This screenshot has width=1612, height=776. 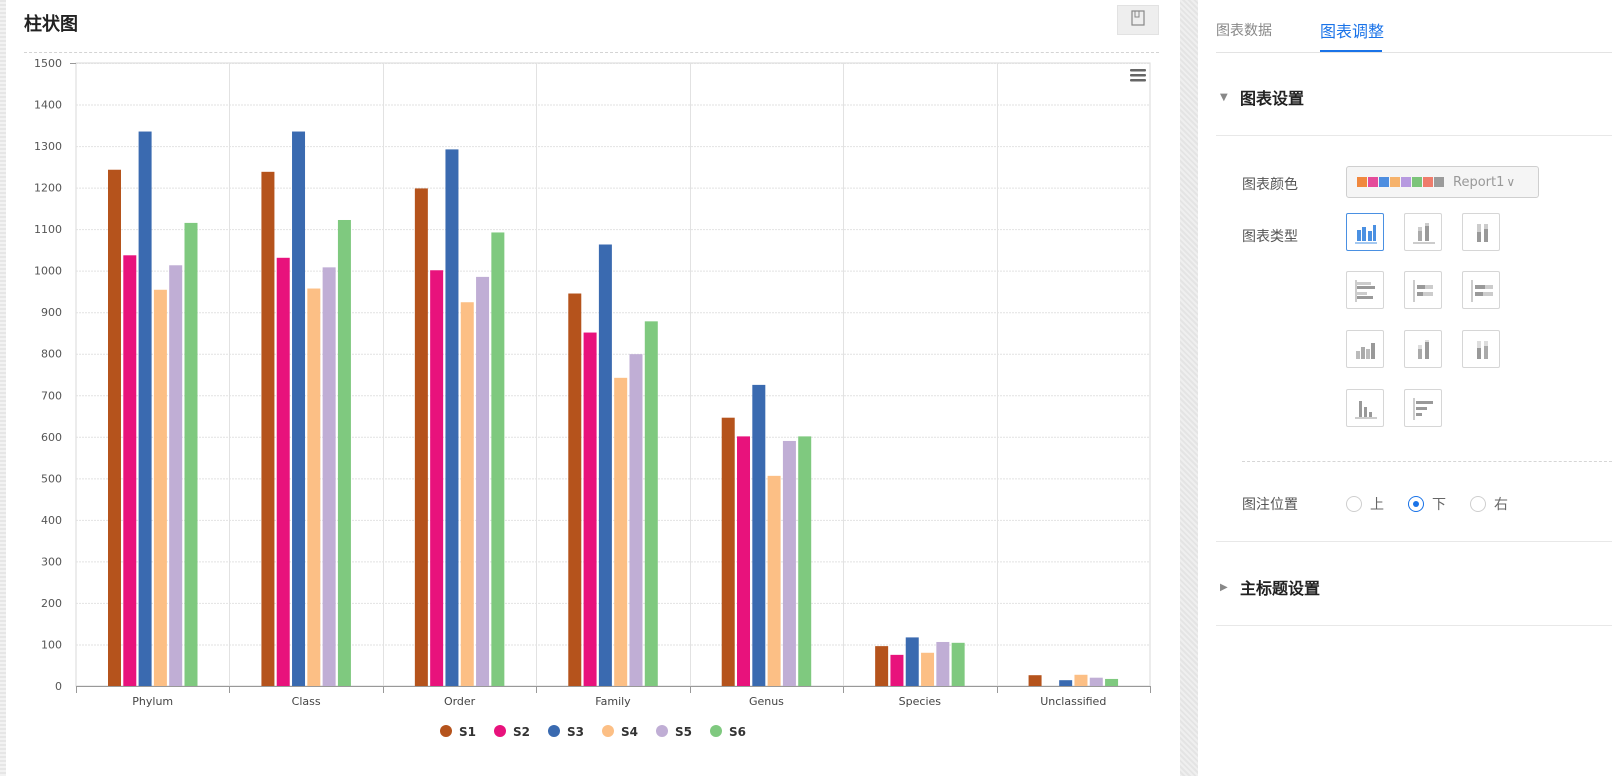 I want to click on bar-s1-family, so click(x=575, y=489).